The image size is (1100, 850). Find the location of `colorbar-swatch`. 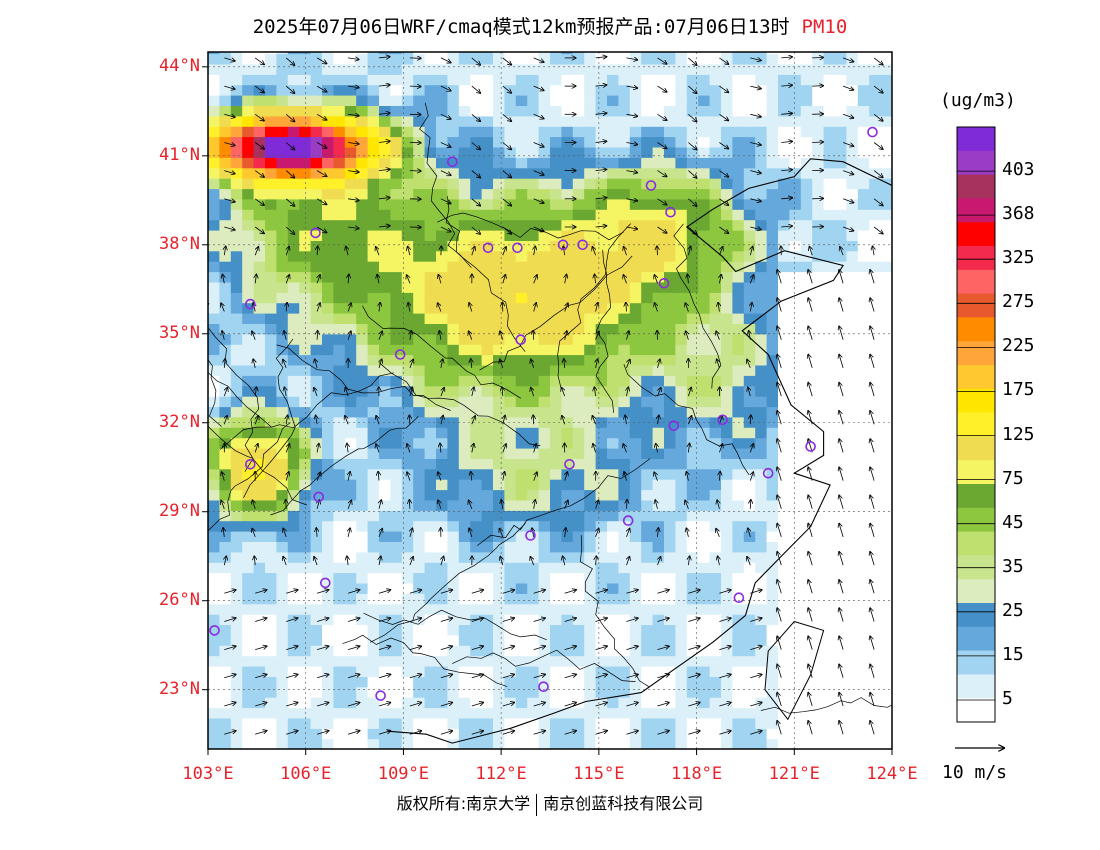

colorbar-swatch is located at coordinates (976, 448).